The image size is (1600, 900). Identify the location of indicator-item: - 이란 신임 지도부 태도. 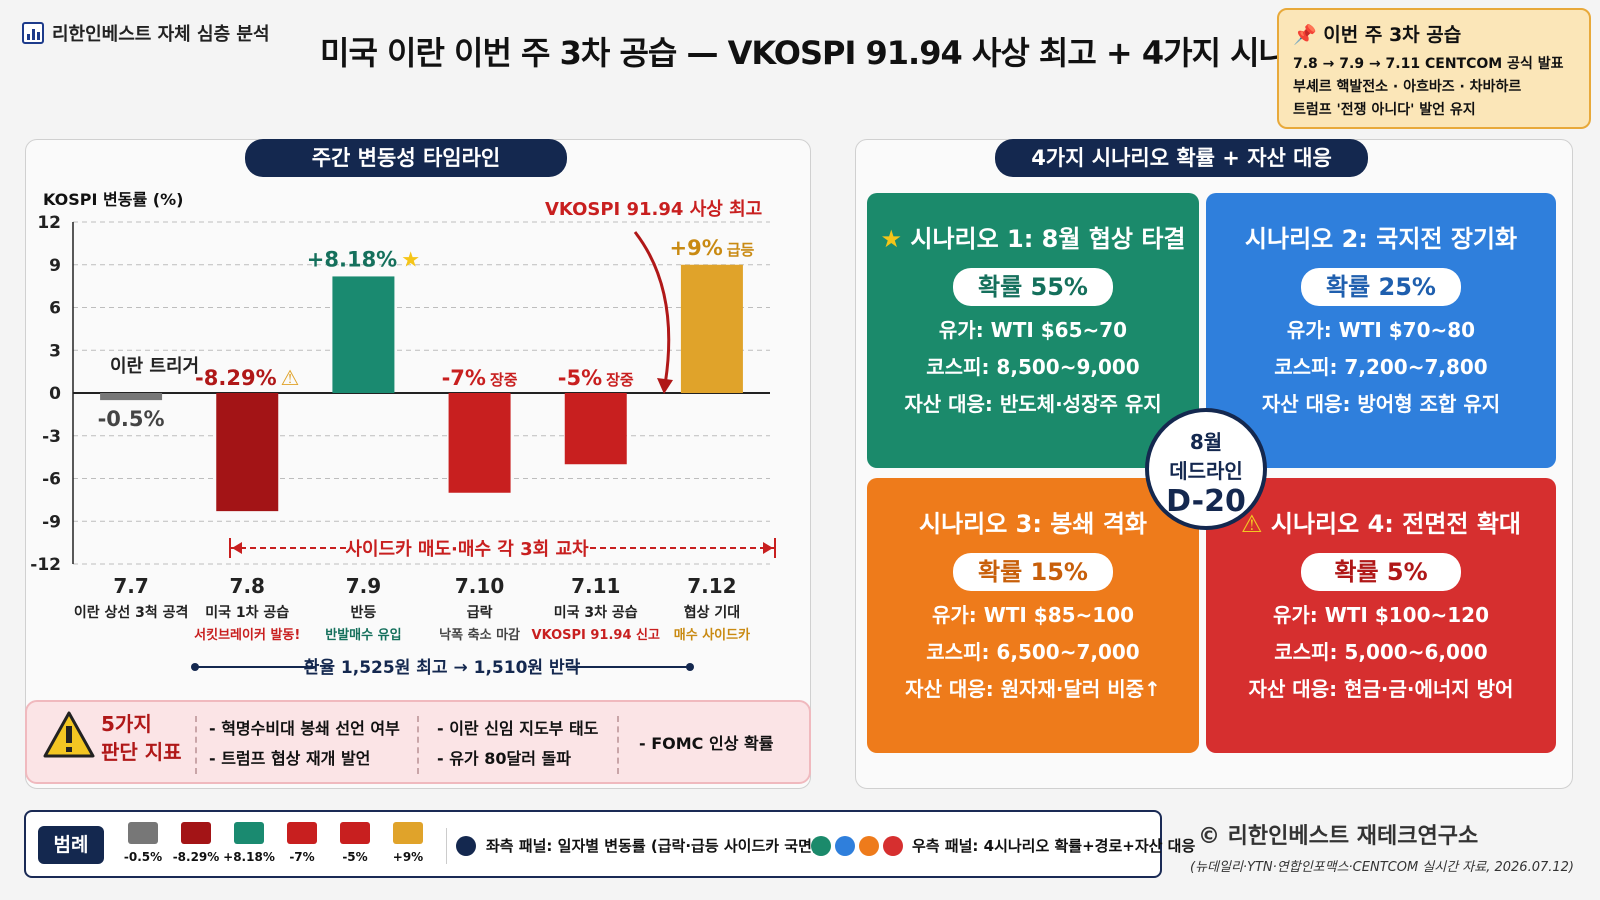
(517, 729).